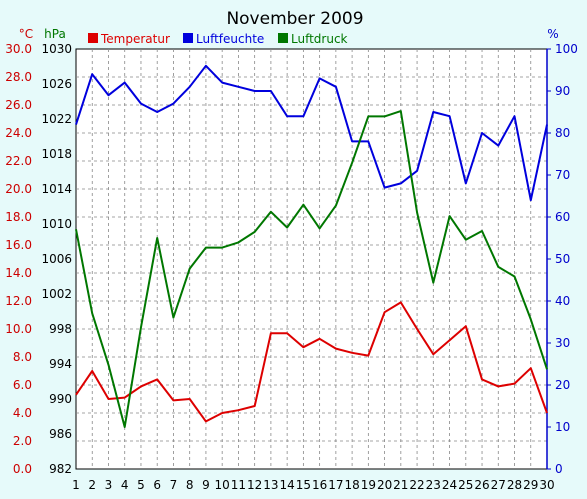 This screenshot has width=587, height=499. What do you see at coordinates (157, 485) in the screenshot?
I see `x-tick-label: 6` at bounding box center [157, 485].